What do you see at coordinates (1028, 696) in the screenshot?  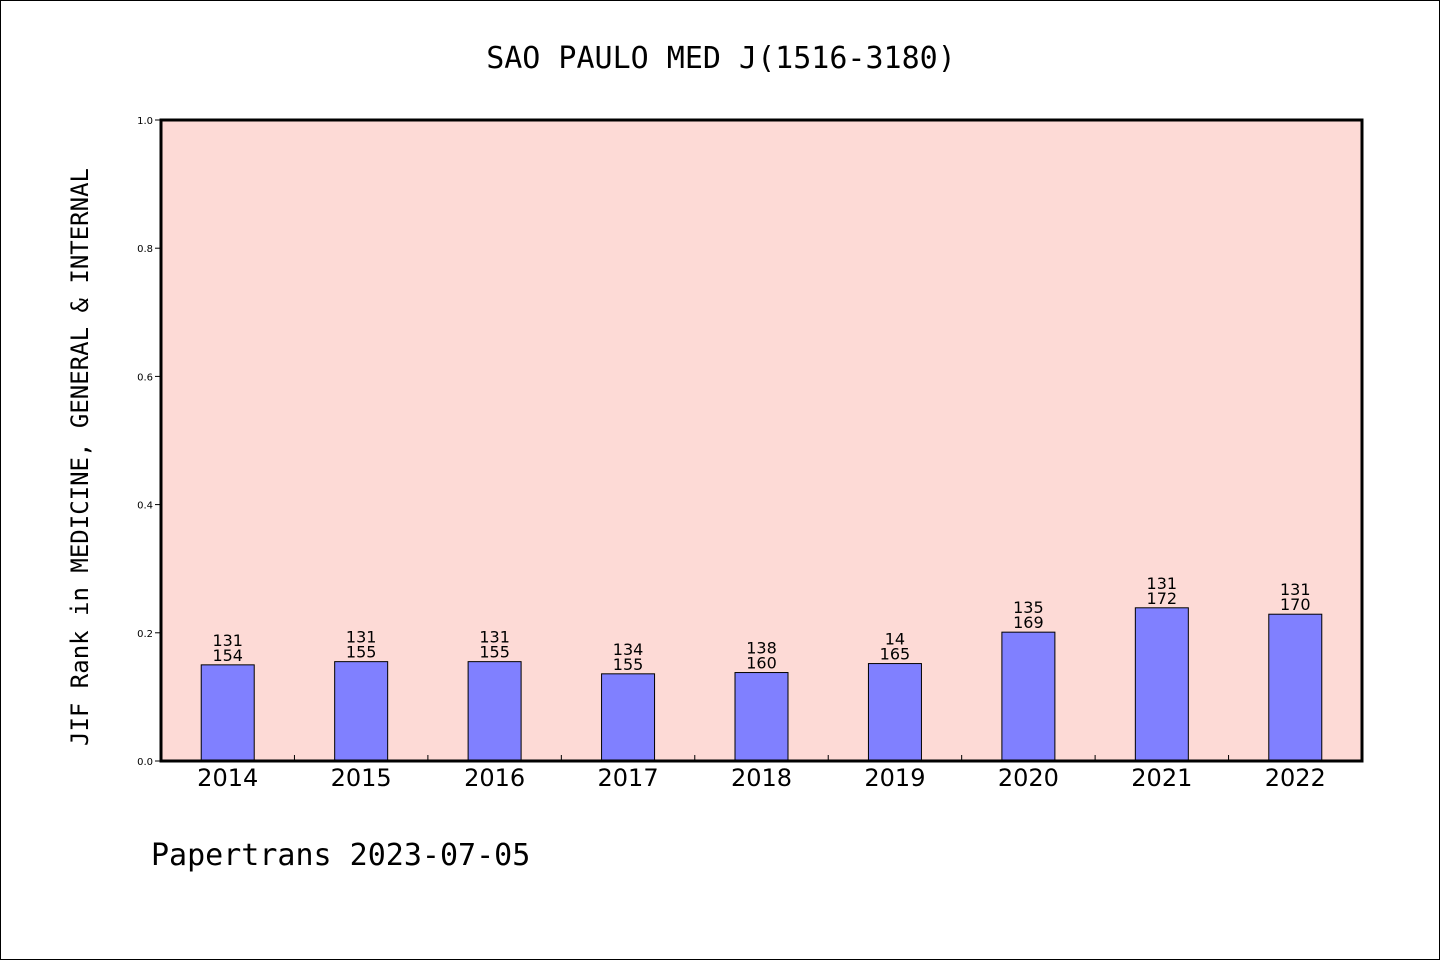 I see `bar-2020` at bounding box center [1028, 696].